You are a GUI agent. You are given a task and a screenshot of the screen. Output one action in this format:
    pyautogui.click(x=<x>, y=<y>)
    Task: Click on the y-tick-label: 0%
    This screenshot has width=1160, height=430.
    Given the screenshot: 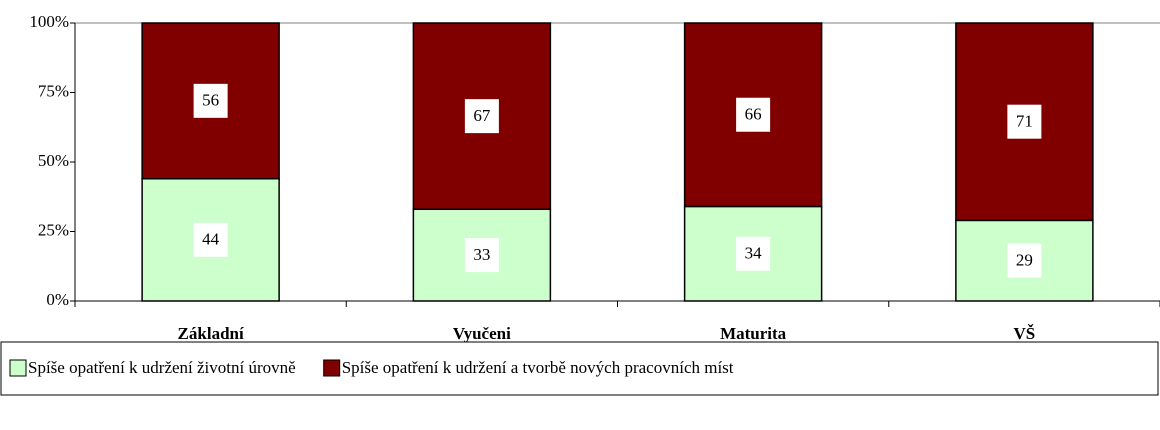 What is the action you would take?
    pyautogui.click(x=57, y=299)
    